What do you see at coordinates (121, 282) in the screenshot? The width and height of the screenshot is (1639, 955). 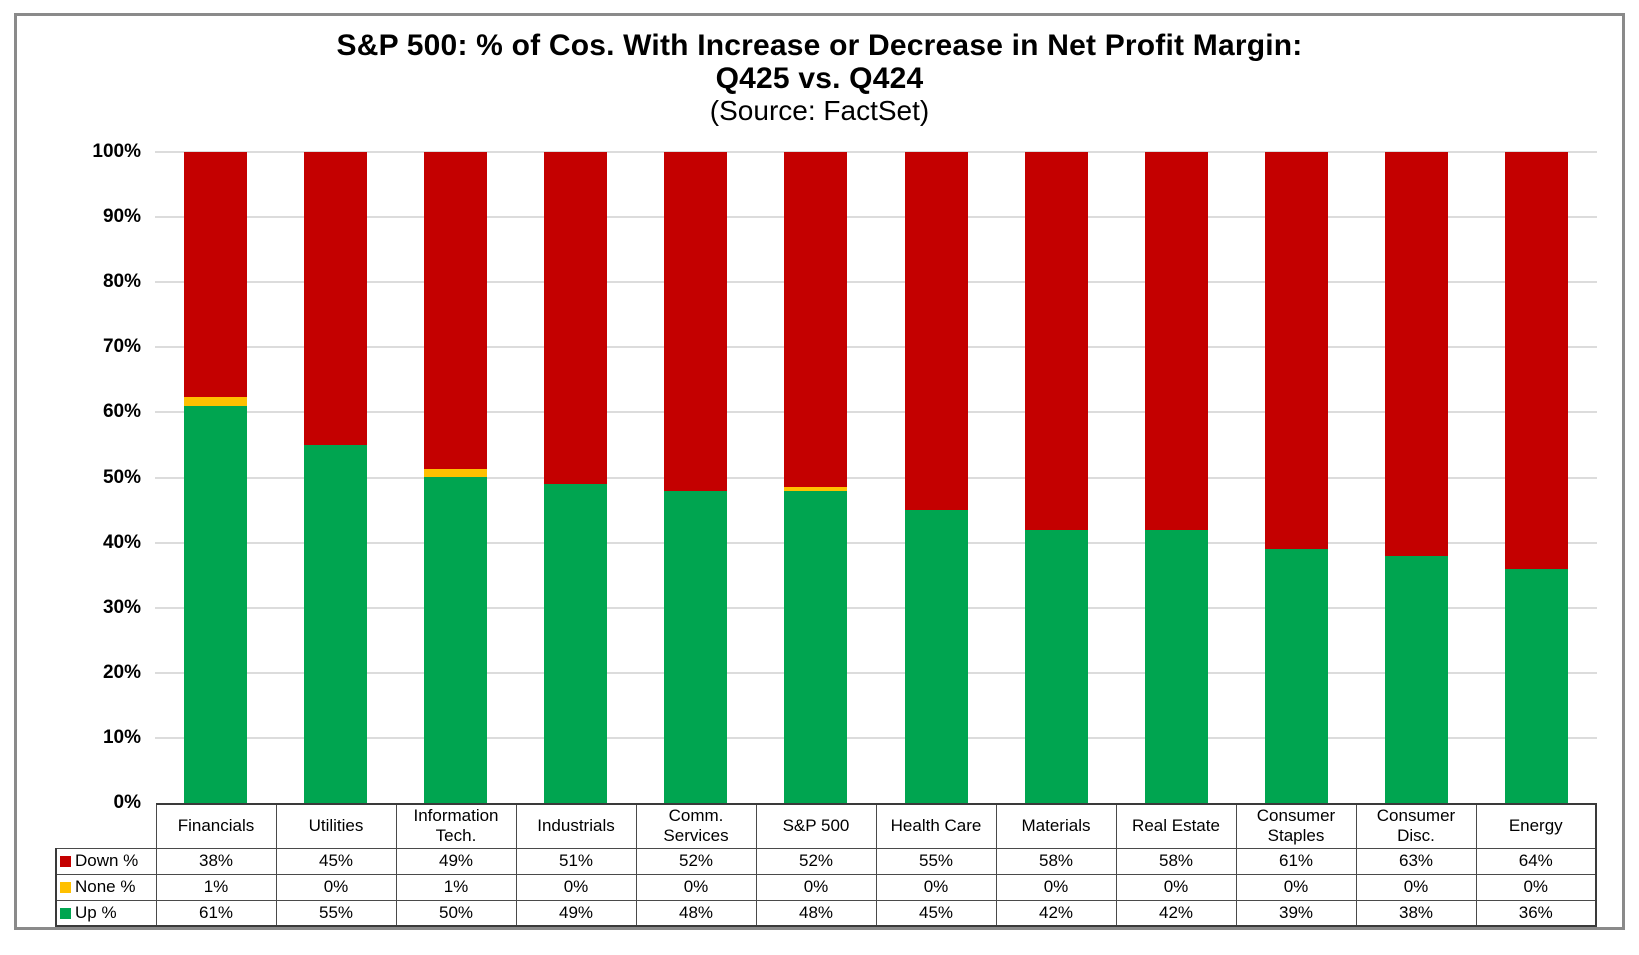 I see `y-axis-tick-label: 80%` at bounding box center [121, 282].